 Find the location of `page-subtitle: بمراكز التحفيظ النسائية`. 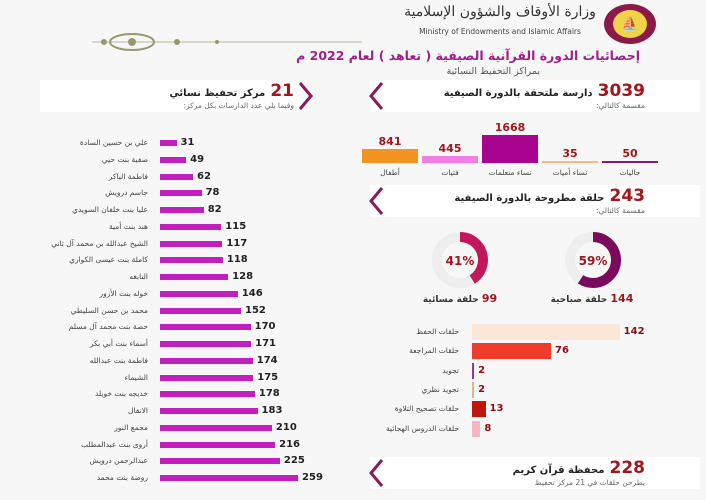

page-subtitle: بمراكز التحفيظ النسائية is located at coordinates (493, 71).